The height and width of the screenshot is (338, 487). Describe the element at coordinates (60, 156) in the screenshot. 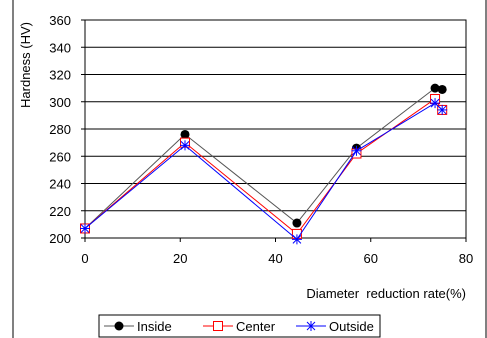

I see `y-tick-label-260: 260` at that location.